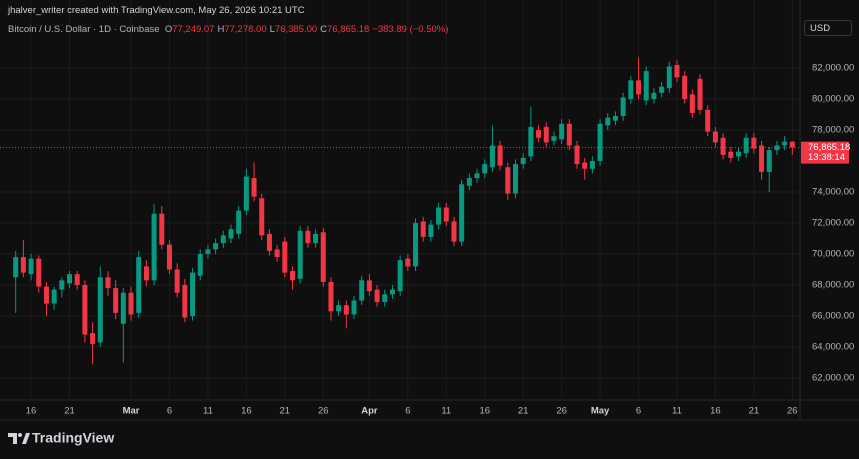  What do you see at coordinates (272, 29) in the screenshot?
I see `ohlc-key: L` at bounding box center [272, 29].